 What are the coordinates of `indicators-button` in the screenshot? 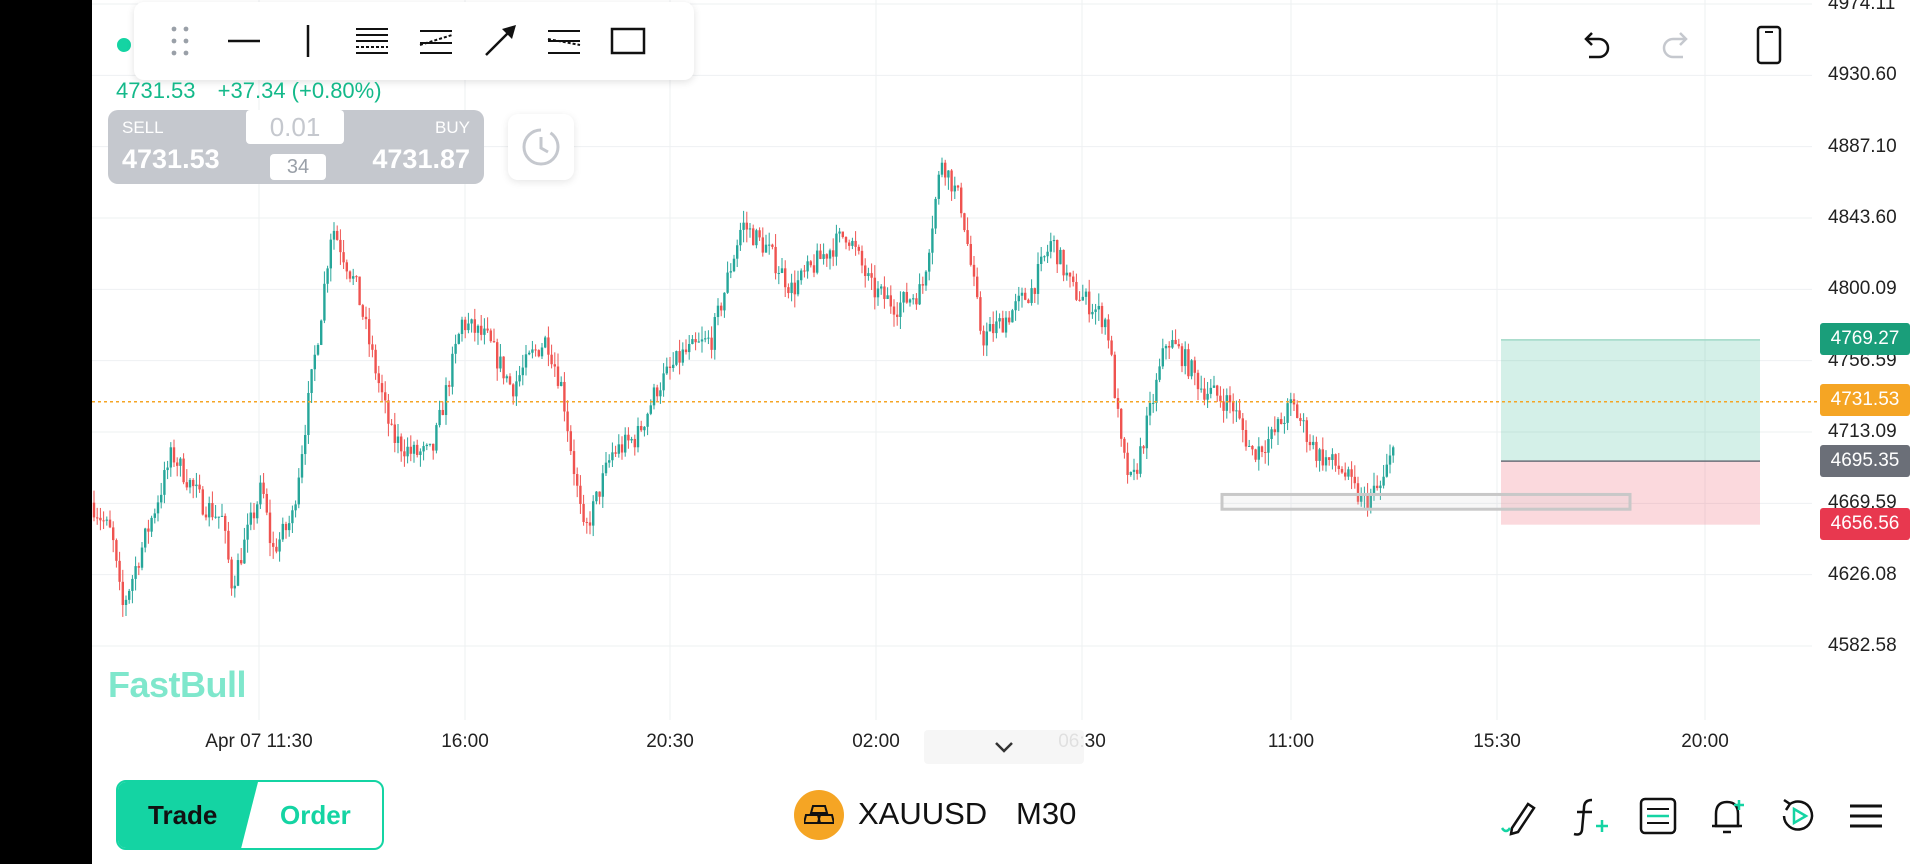 It's located at (1590, 816).